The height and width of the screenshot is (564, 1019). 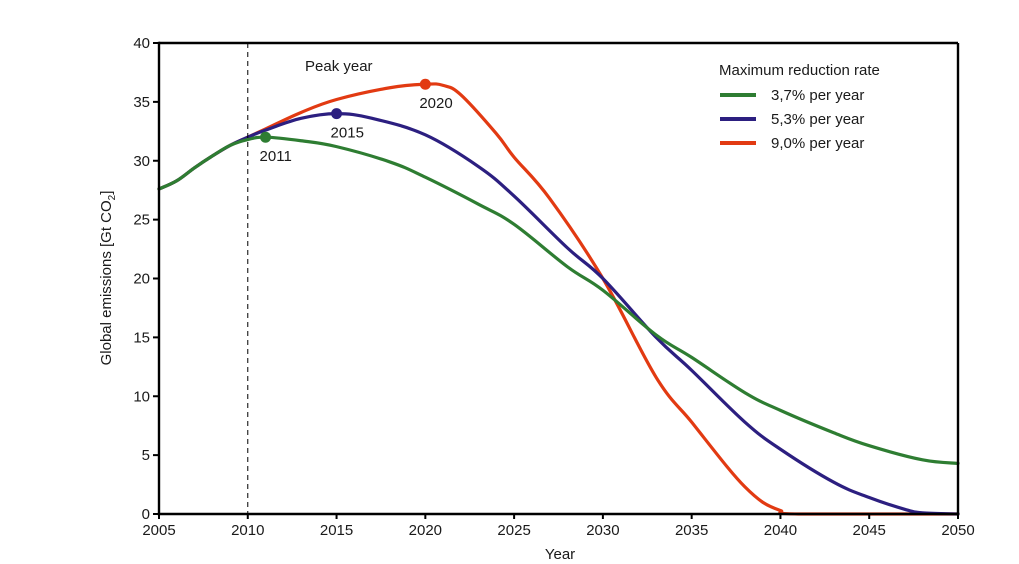 I want to click on y-axis-title: Global emissions [Gt CO2], so click(x=108, y=278).